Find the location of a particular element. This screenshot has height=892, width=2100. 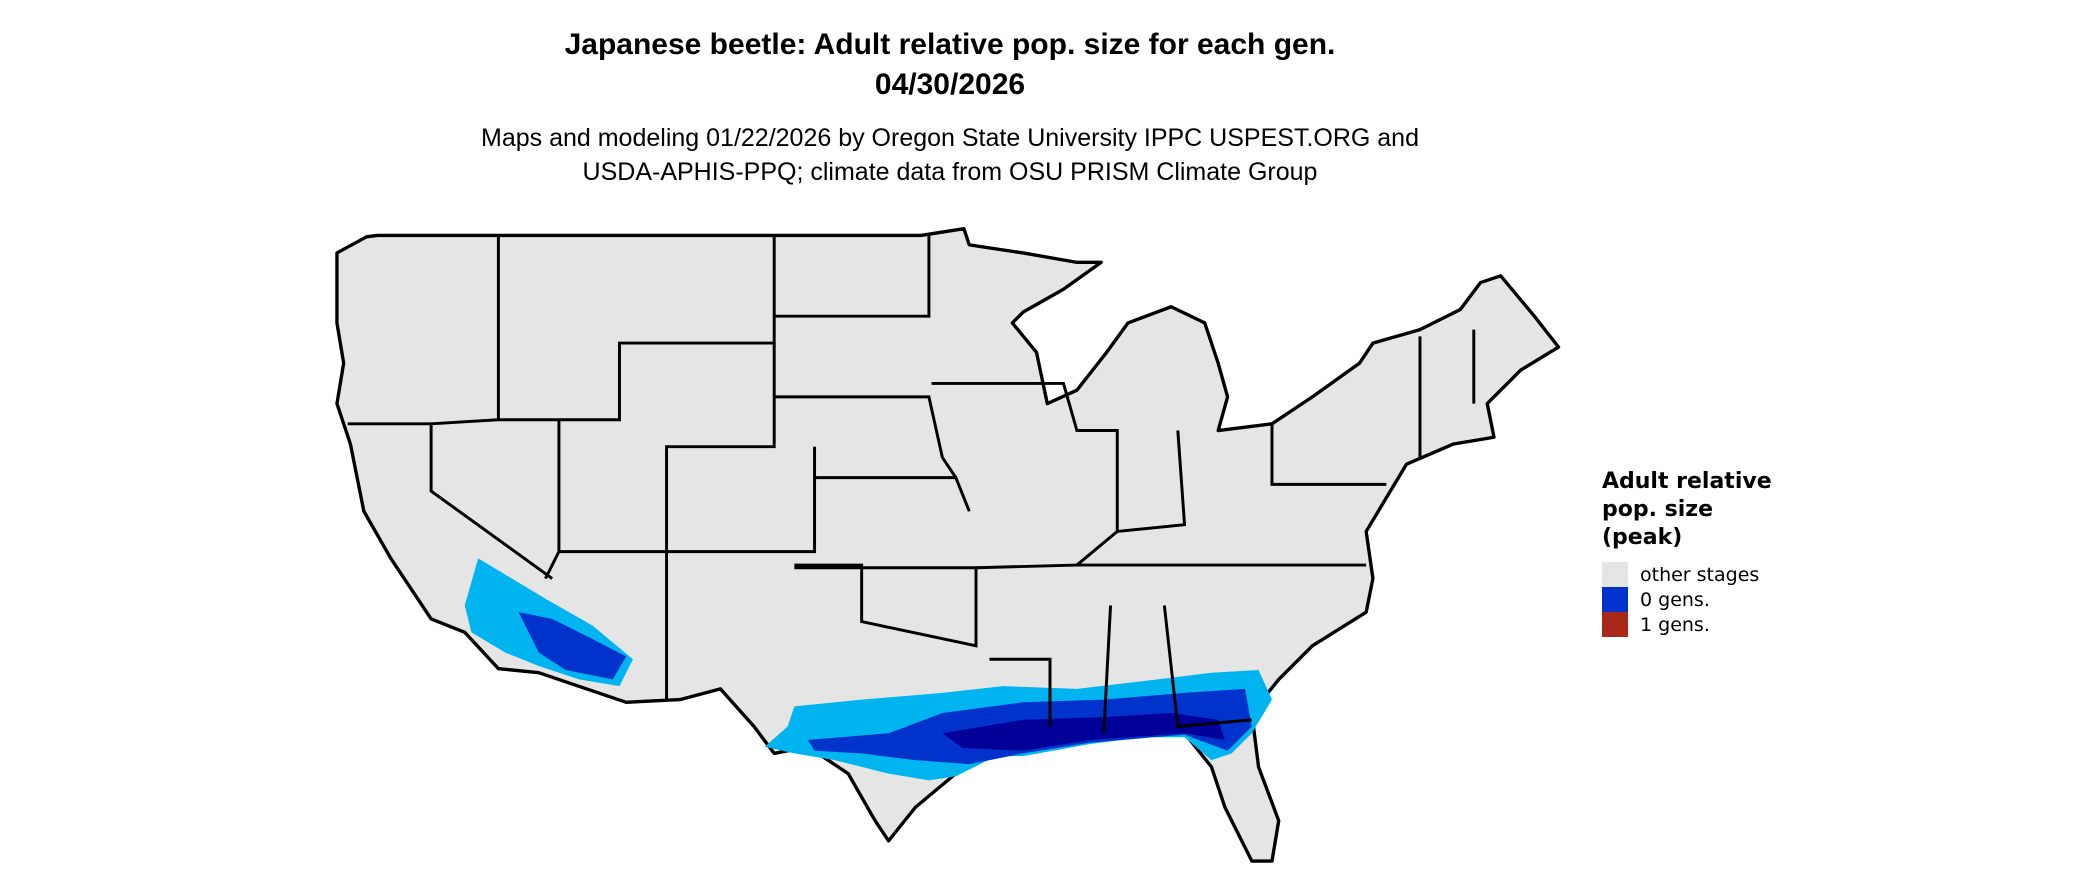

legend-title-line3: (peak) is located at coordinates (1642, 537).